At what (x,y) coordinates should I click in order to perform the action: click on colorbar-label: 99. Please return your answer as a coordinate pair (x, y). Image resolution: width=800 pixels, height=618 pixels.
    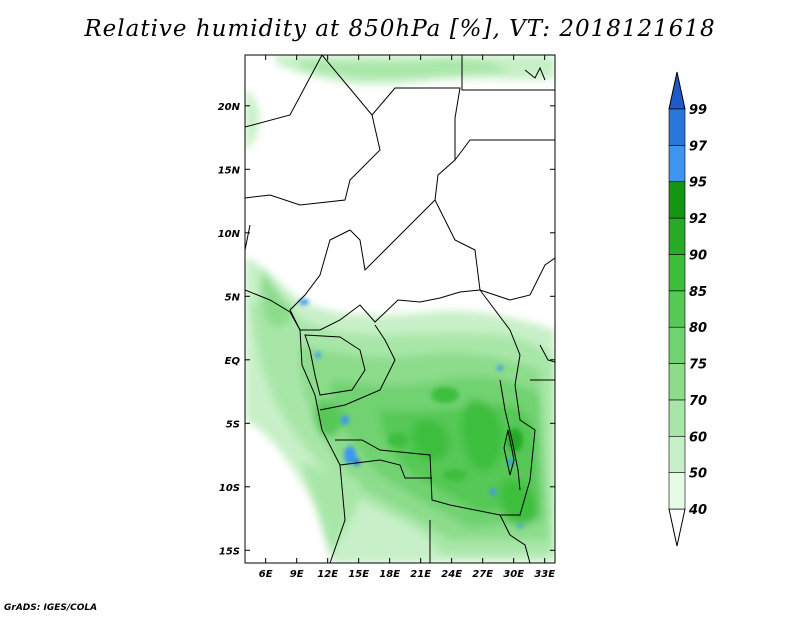
    Looking at the image, I should click on (698, 110).